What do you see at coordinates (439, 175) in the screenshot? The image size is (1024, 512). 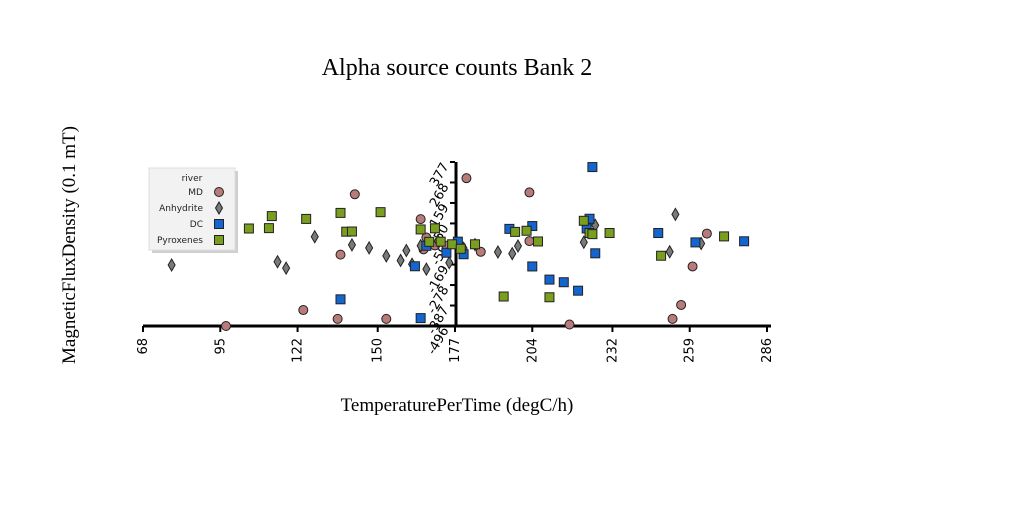 I see `y-tick-label: 377` at bounding box center [439, 175].